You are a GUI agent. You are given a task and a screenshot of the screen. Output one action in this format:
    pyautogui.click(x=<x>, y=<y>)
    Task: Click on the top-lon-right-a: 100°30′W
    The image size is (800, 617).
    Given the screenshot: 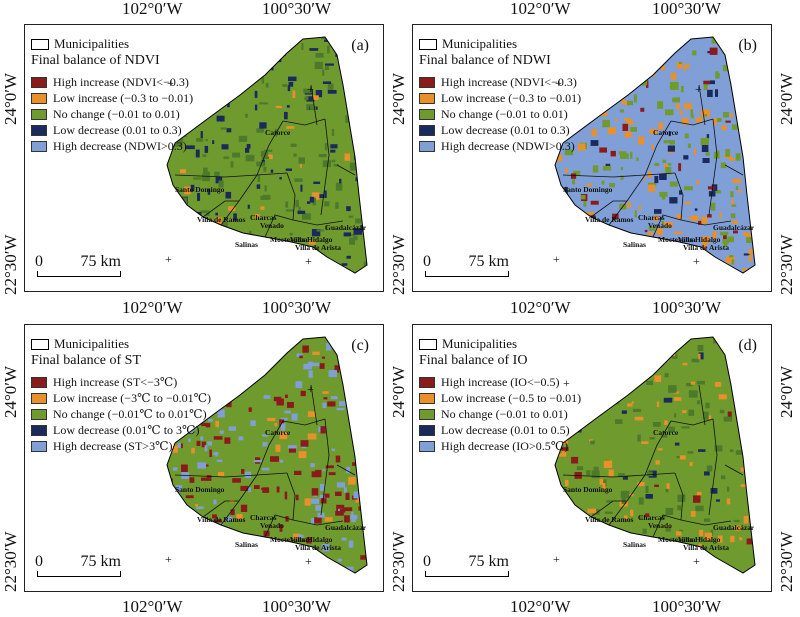 What is the action you would take?
    pyautogui.click(x=297, y=9)
    